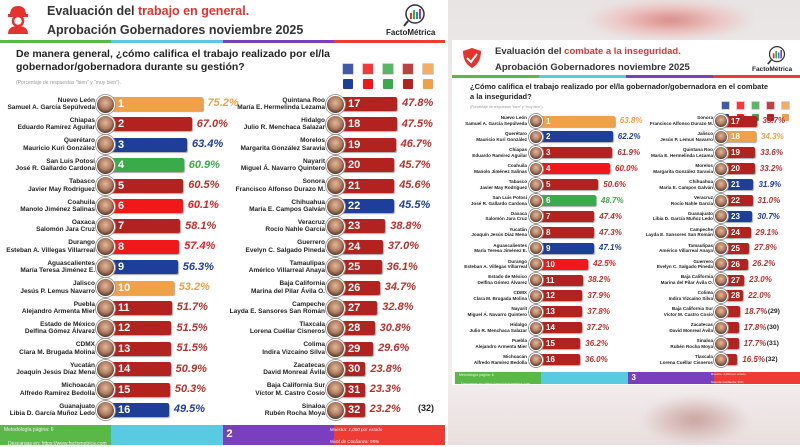 The width and height of the screenshot is (800, 447). What do you see at coordinates (496, 123) in the screenshot?
I see `governor-name: Samuel A. García Sepúlveda` at bounding box center [496, 123].